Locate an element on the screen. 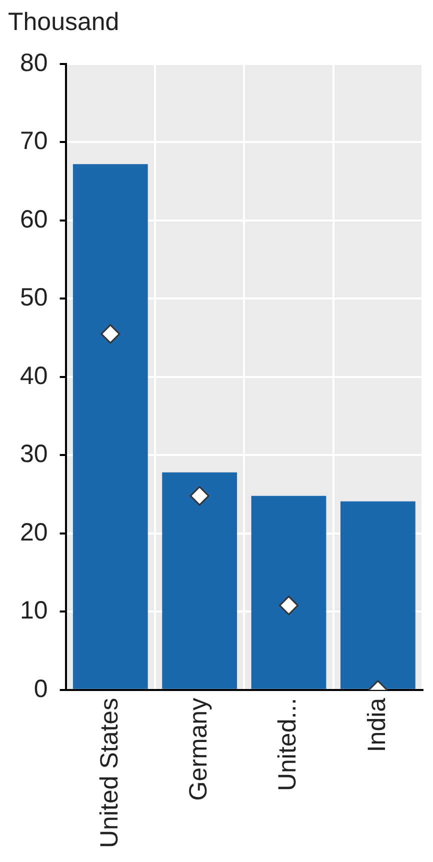 The width and height of the screenshot is (433, 862). y-tick-label: 50 is located at coordinates (34, 298).